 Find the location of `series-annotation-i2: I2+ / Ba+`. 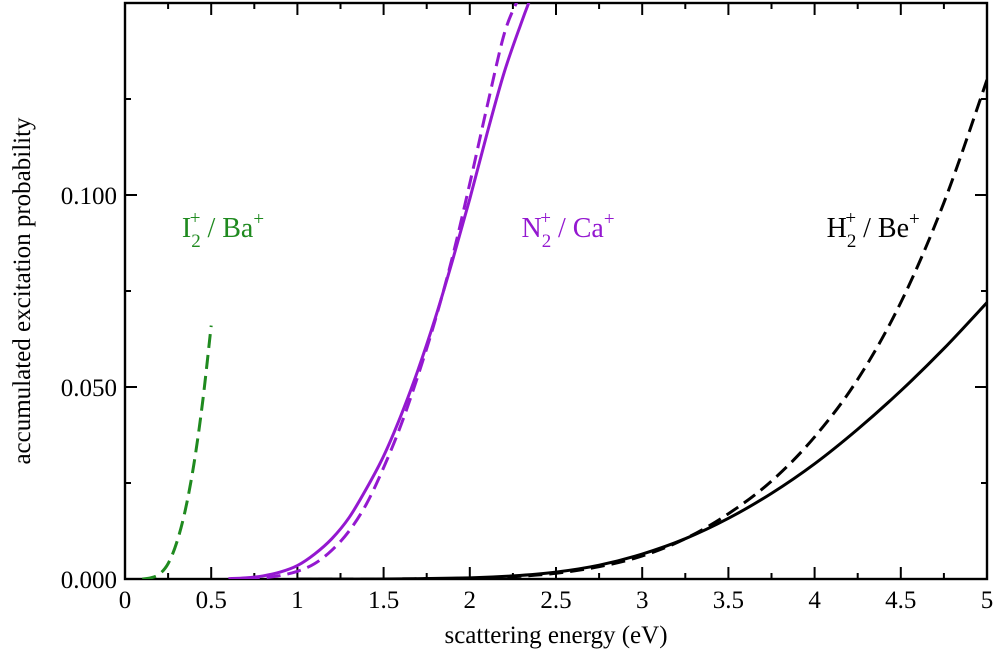

series-annotation-i2: I2+ / Ba+ is located at coordinates (223, 230).